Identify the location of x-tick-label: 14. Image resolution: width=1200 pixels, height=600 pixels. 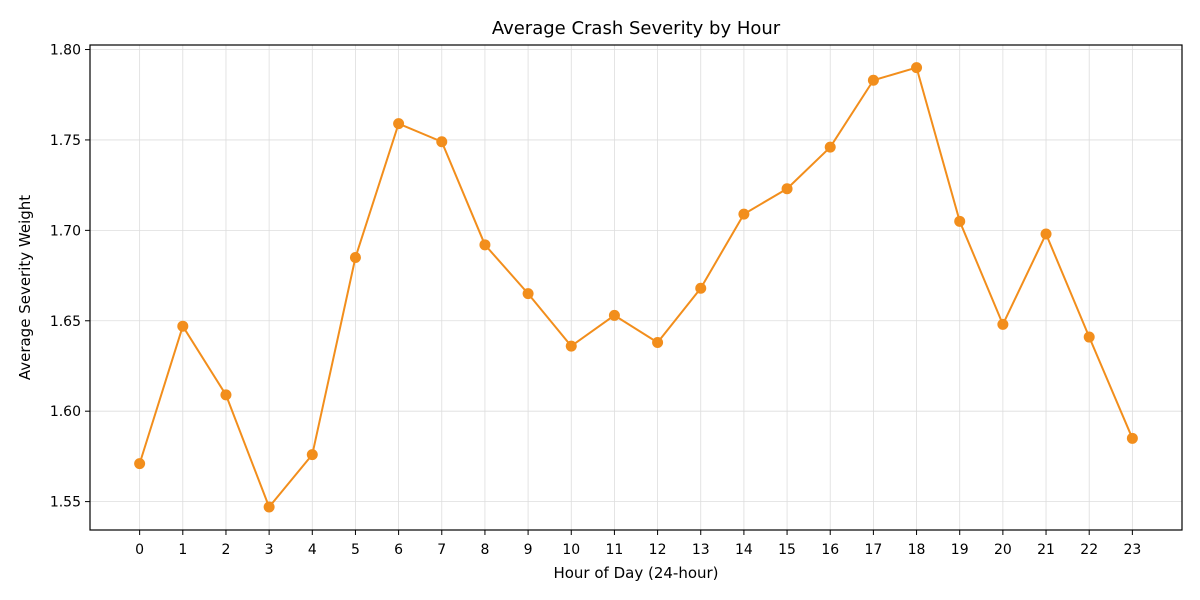
(744, 550).